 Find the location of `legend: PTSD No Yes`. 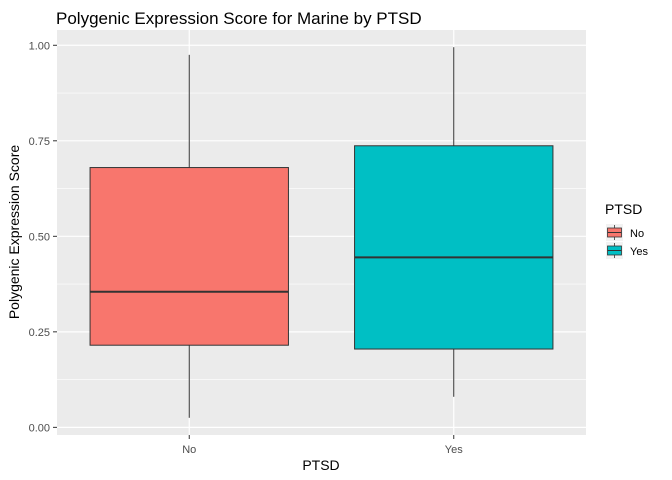

legend: PTSD No Yes is located at coordinates (626, 230).